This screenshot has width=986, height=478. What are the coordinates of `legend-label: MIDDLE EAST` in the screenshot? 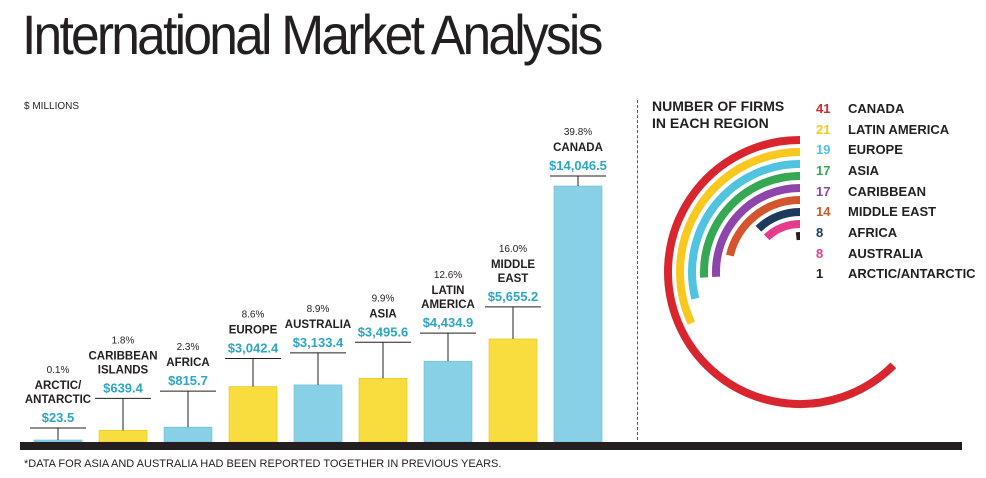 It's located at (892, 212).